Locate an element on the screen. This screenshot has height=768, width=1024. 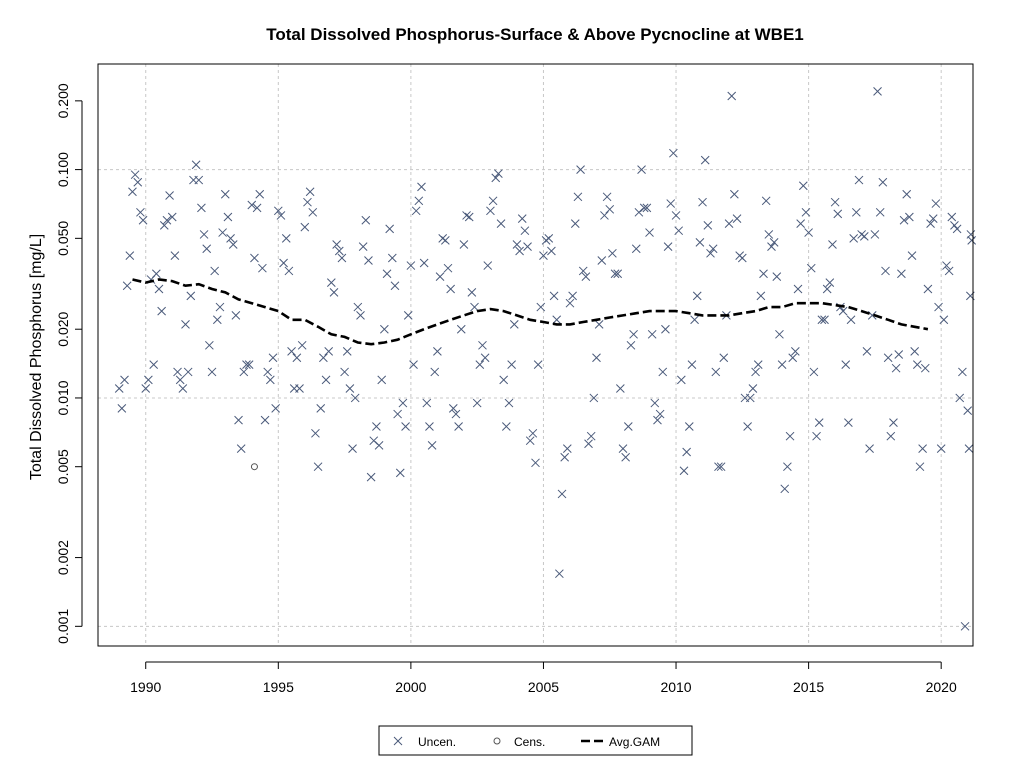
censored-points is located at coordinates (254, 467).